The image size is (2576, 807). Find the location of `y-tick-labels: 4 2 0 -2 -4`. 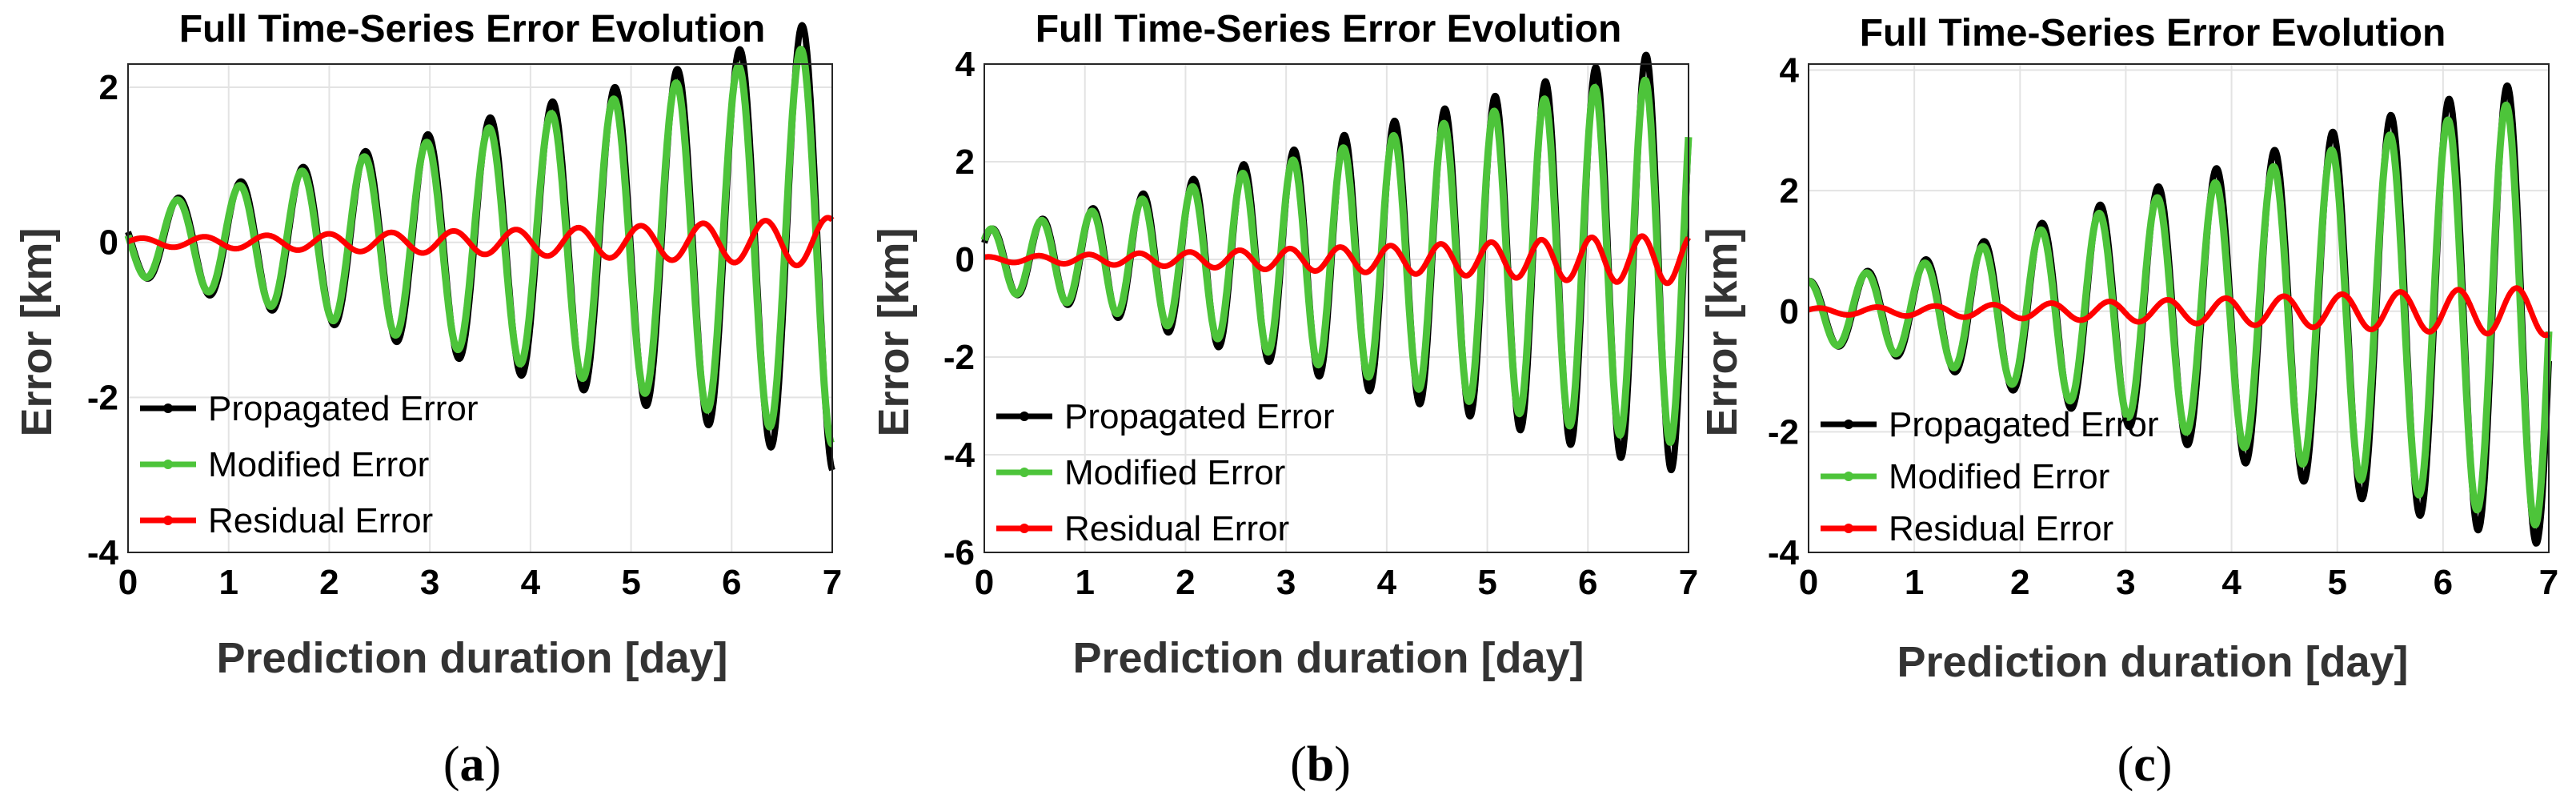

y-tick-labels: 4 2 0 -2 -4 is located at coordinates (1784, 311).